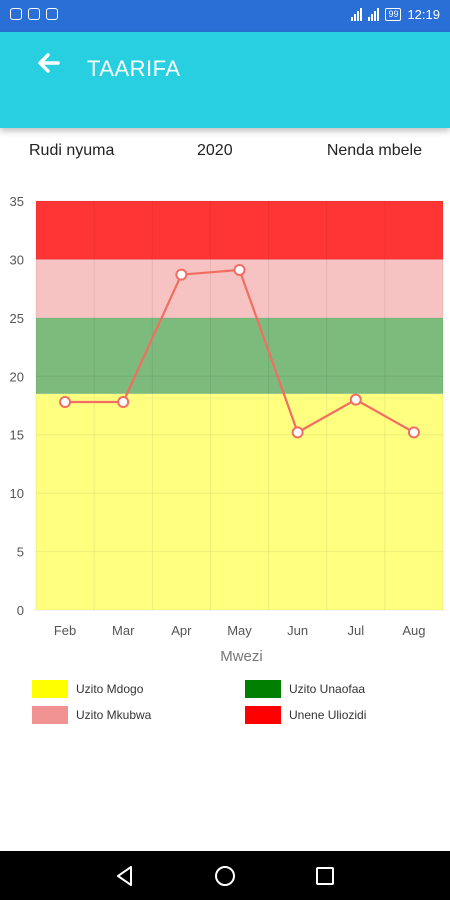 Image resolution: width=450 pixels, height=900 pixels. Describe the element at coordinates (374, 150) in the screenshot. I see `next-button: Nenda mbele` at that location.